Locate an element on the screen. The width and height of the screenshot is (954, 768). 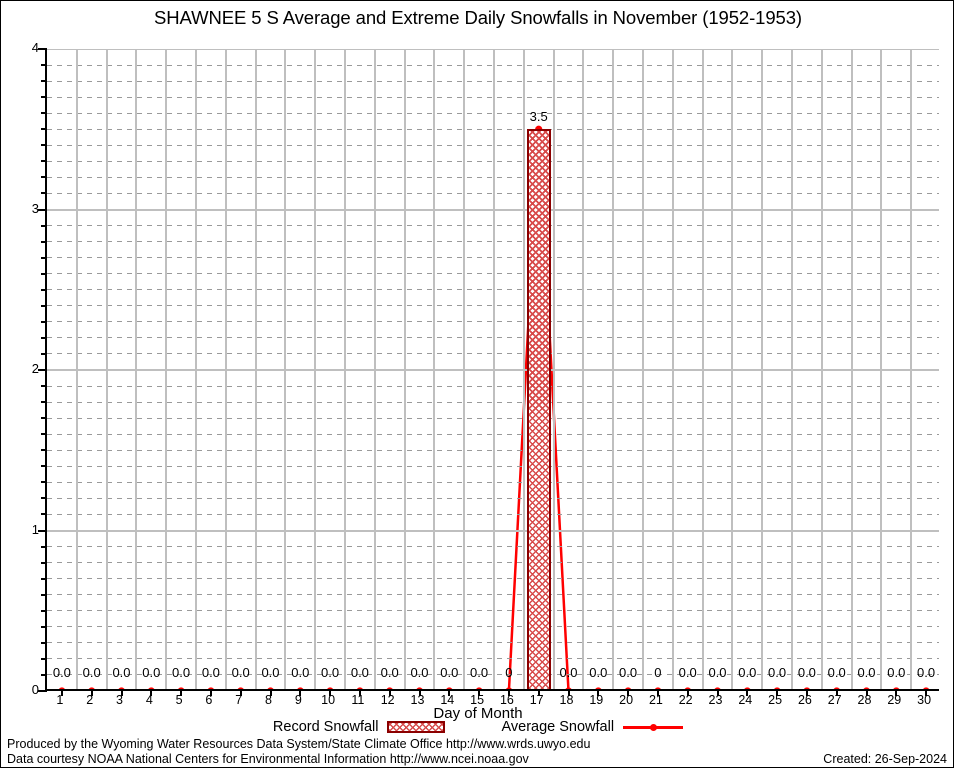
legend-item-record-snowfall: Record Snowfall is located at coordinates (359, 727).